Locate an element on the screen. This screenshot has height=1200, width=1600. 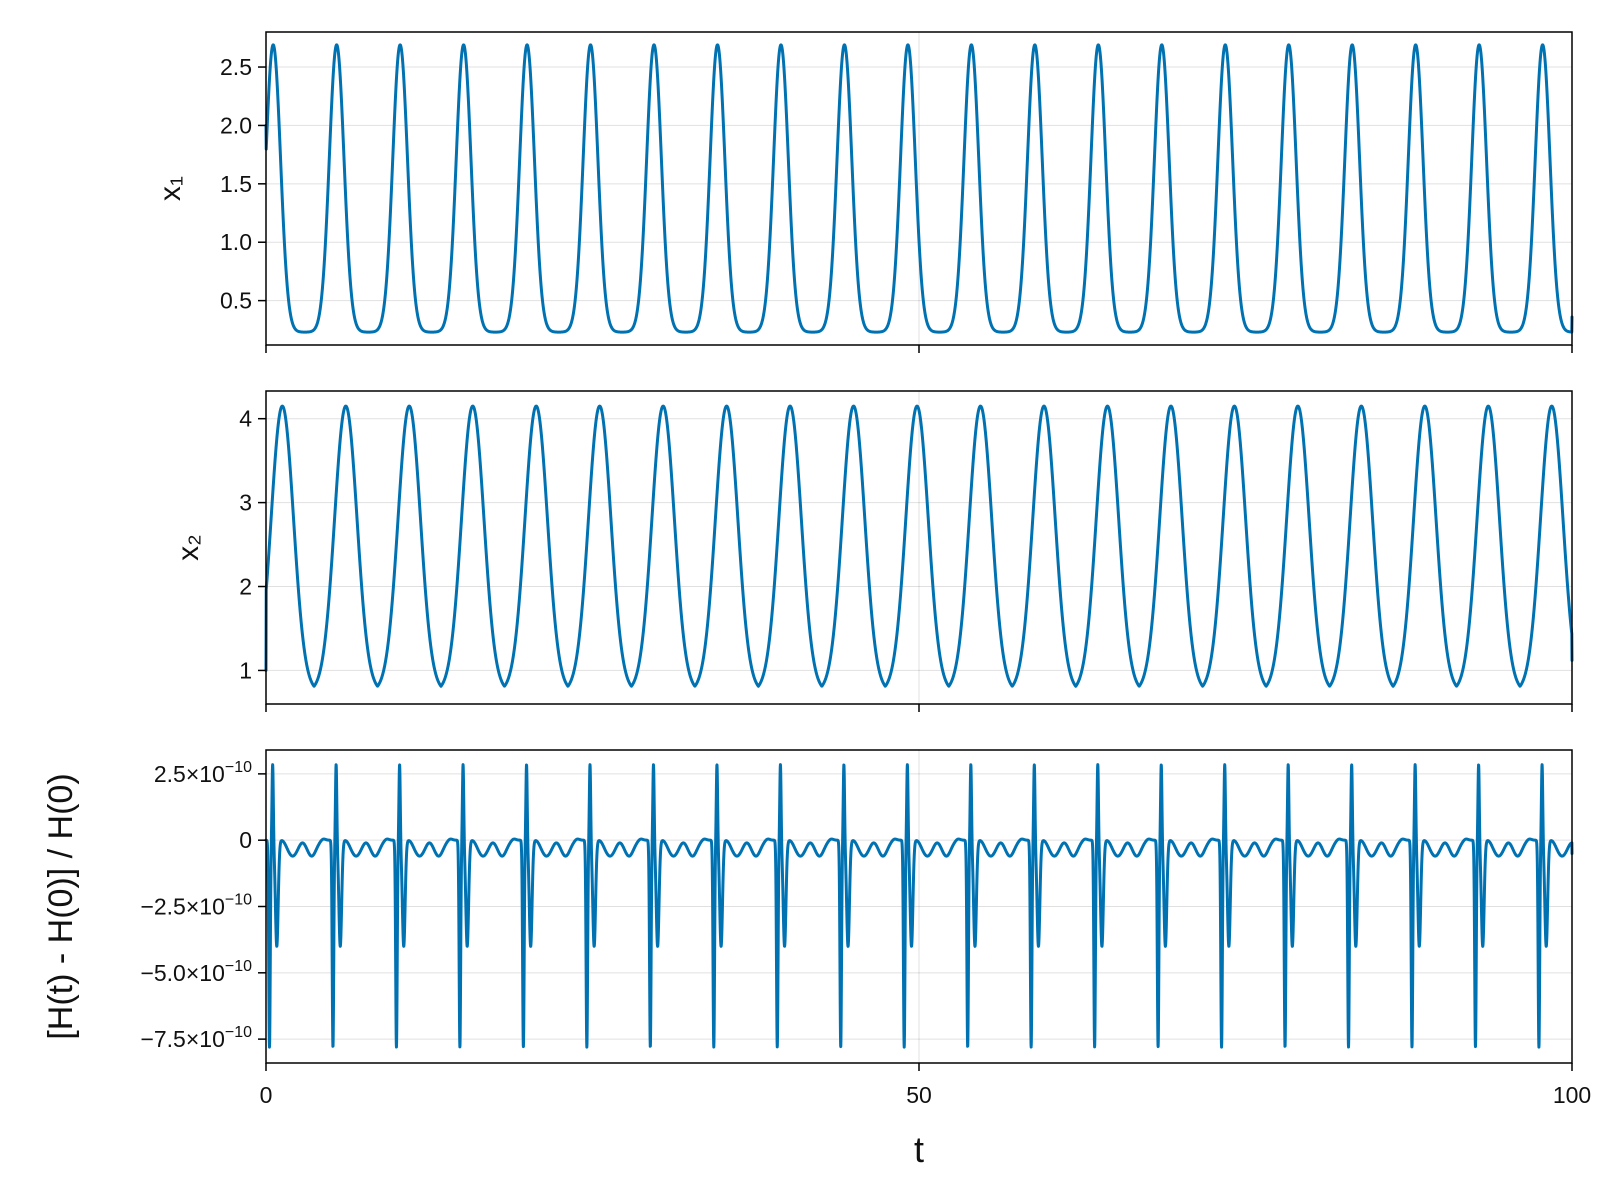
y-tick-mantissa-2: −2.5×10 is located at coordinates (182, 907).